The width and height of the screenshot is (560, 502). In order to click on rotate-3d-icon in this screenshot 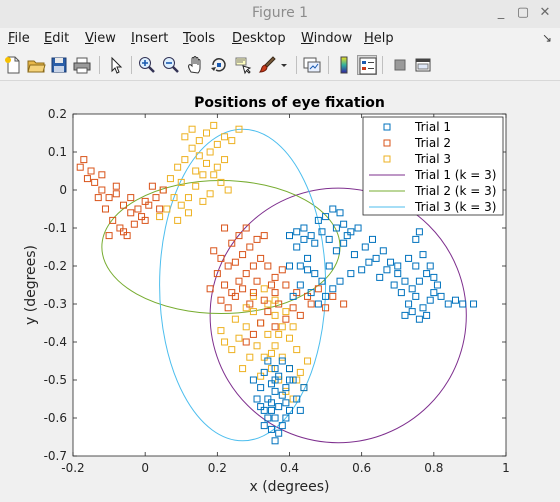, I will do `click(219, 65)`.